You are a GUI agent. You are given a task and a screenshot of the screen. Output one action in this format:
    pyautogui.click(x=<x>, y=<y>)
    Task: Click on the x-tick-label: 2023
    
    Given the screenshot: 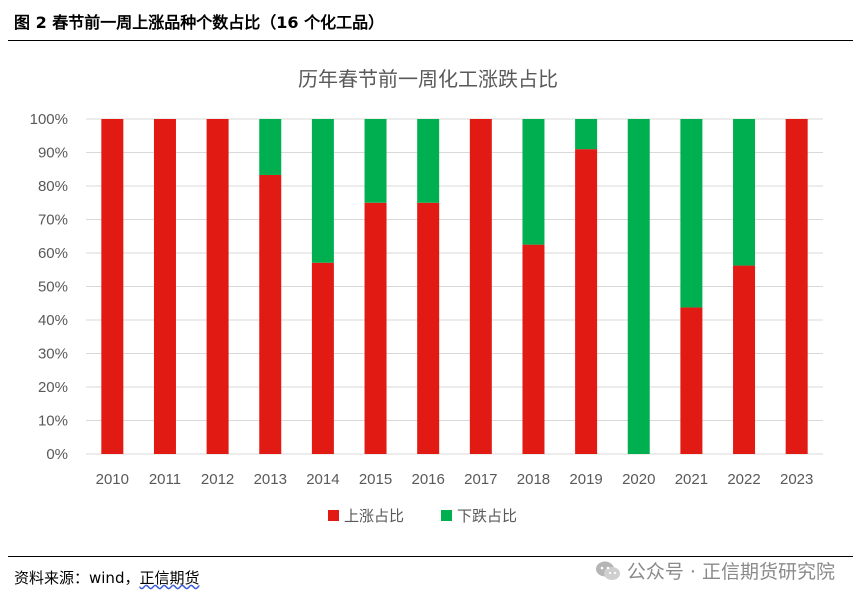 What is the action you would take?
    pyautogui.click(x=796, y=479)
    